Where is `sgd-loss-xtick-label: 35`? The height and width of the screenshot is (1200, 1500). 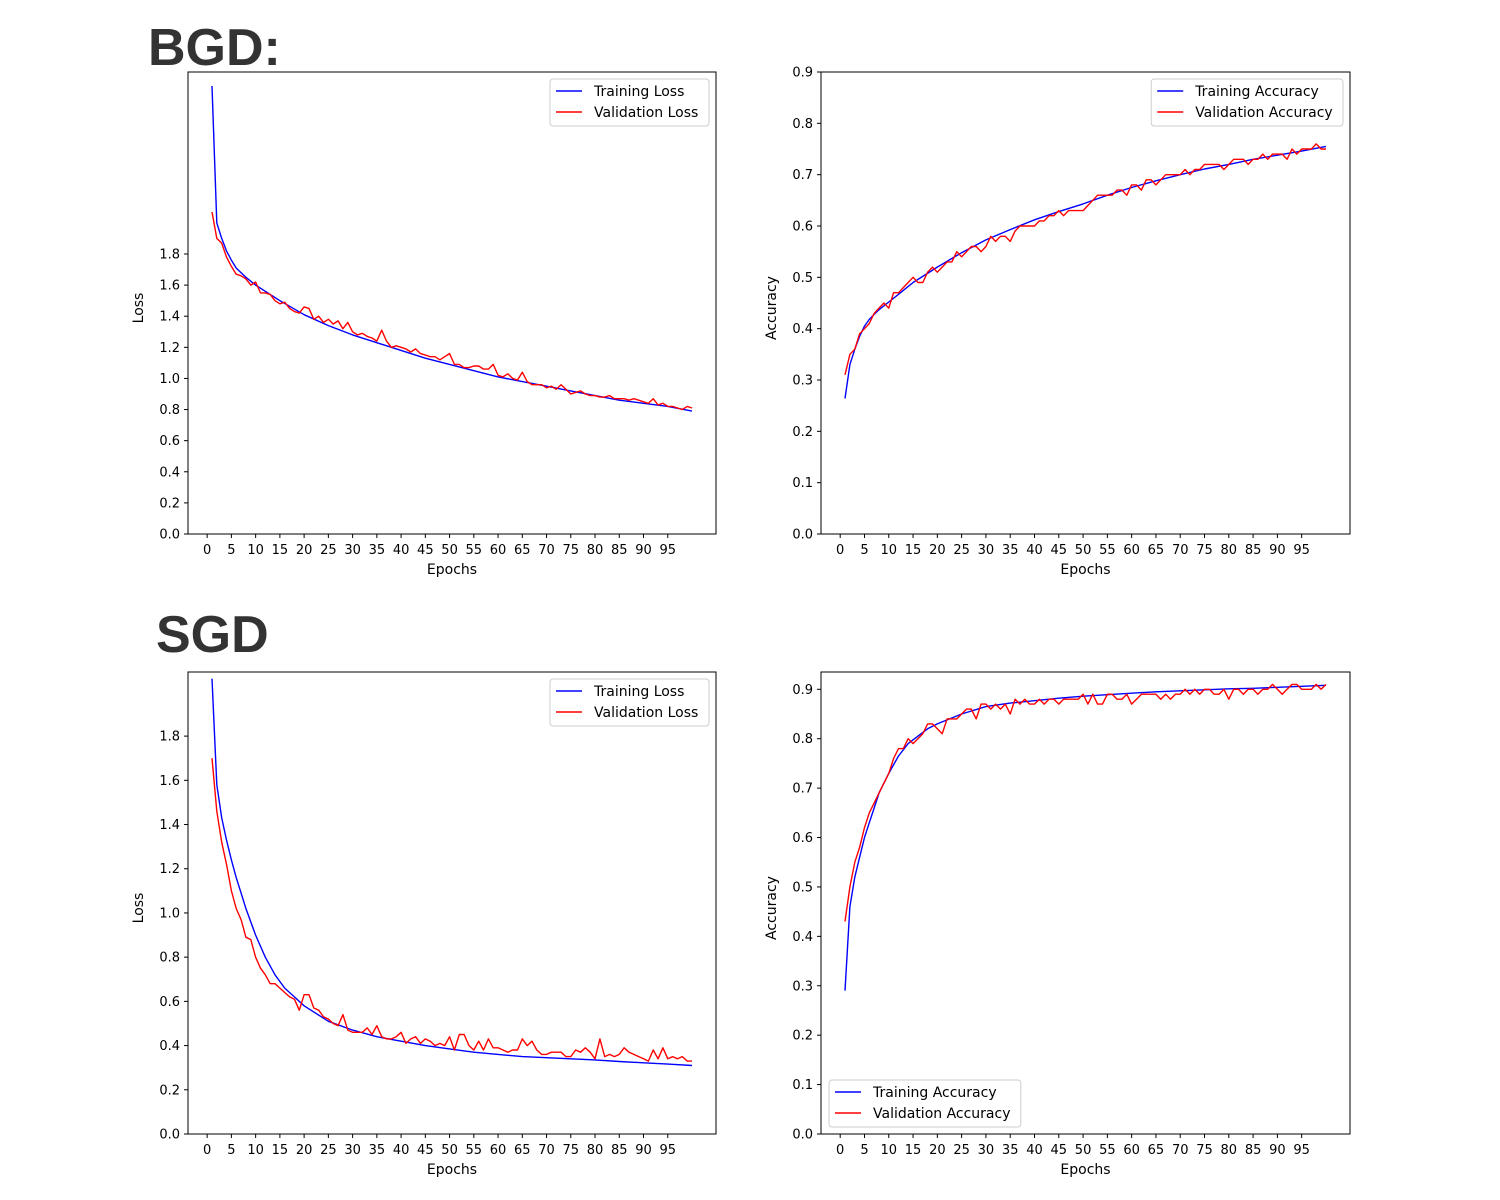
sgd-loss-xtick-label: 35 is located at coordinates (377, 1150).